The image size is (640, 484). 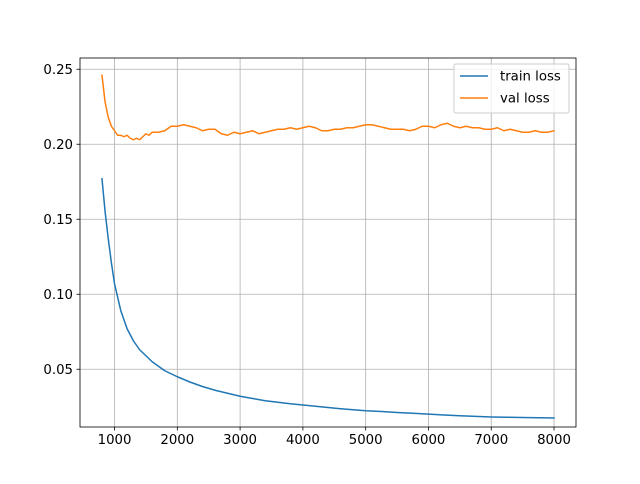 What do you see at coordinates (58, 295) in the screenshot?
I see `y-tick-label: 0.10` at bounding box center [58, 295].